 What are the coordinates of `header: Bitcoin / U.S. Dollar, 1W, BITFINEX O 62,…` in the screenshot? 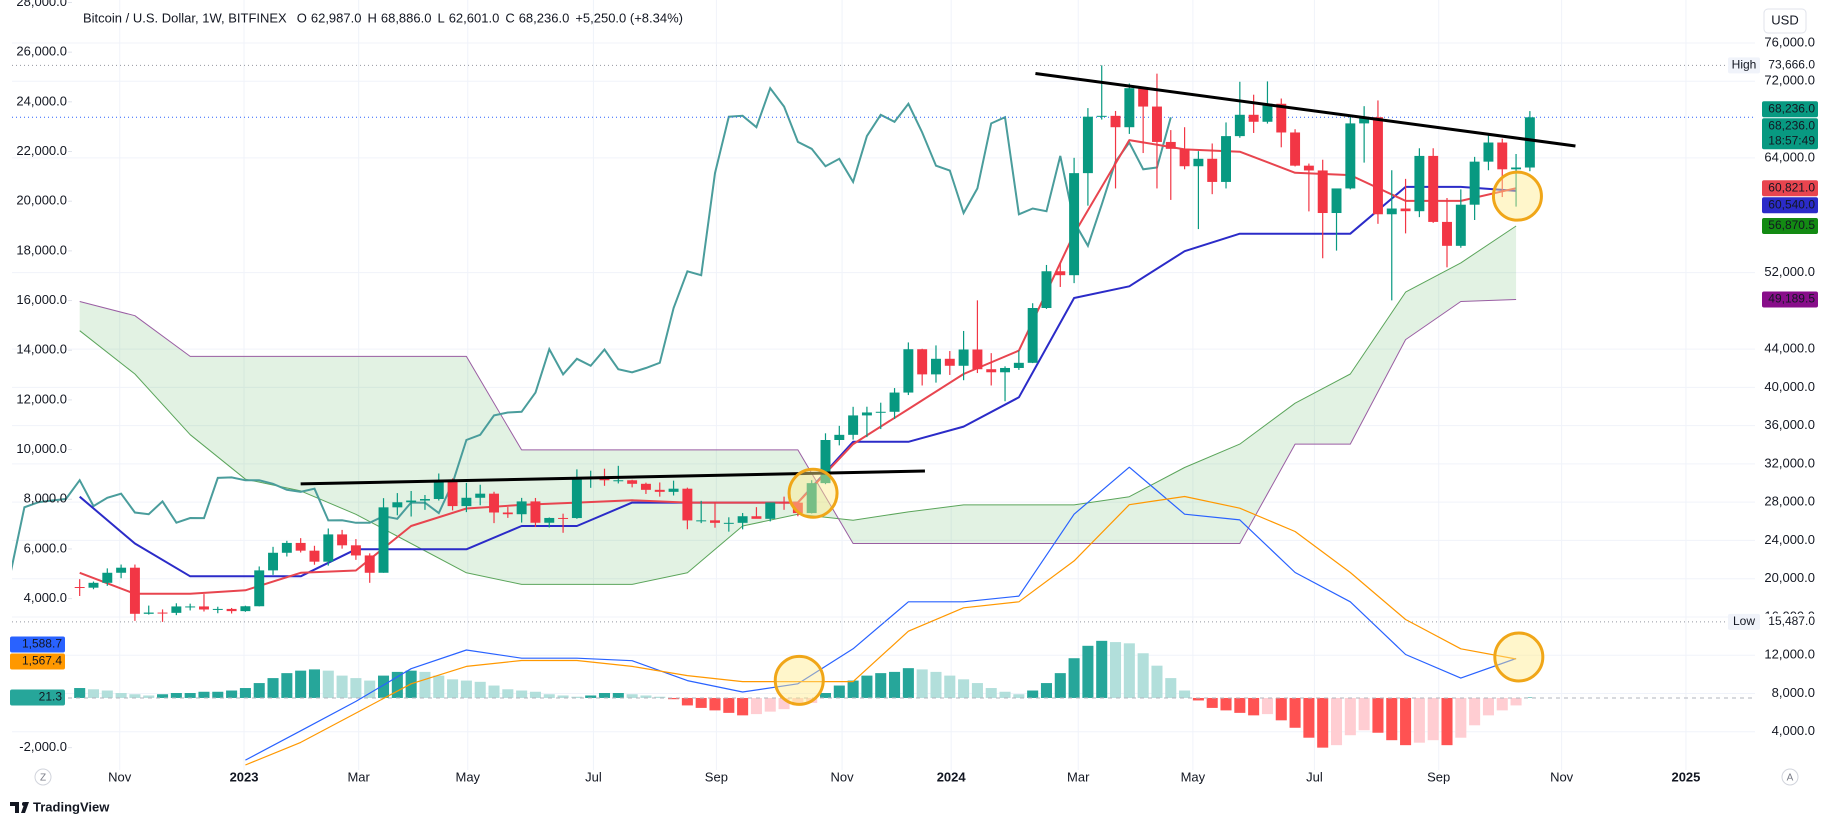 It's located at (383, 17).